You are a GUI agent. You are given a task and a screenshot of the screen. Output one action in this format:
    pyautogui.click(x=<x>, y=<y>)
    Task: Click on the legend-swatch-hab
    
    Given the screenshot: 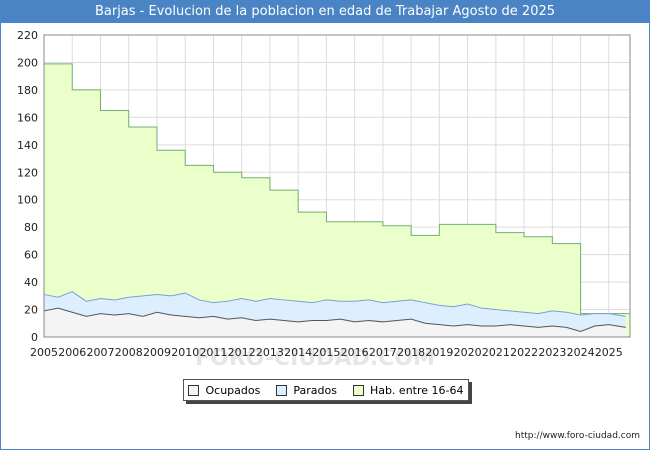 What is the action you would take?
    pyautogui.click(x=358, y=390)
    